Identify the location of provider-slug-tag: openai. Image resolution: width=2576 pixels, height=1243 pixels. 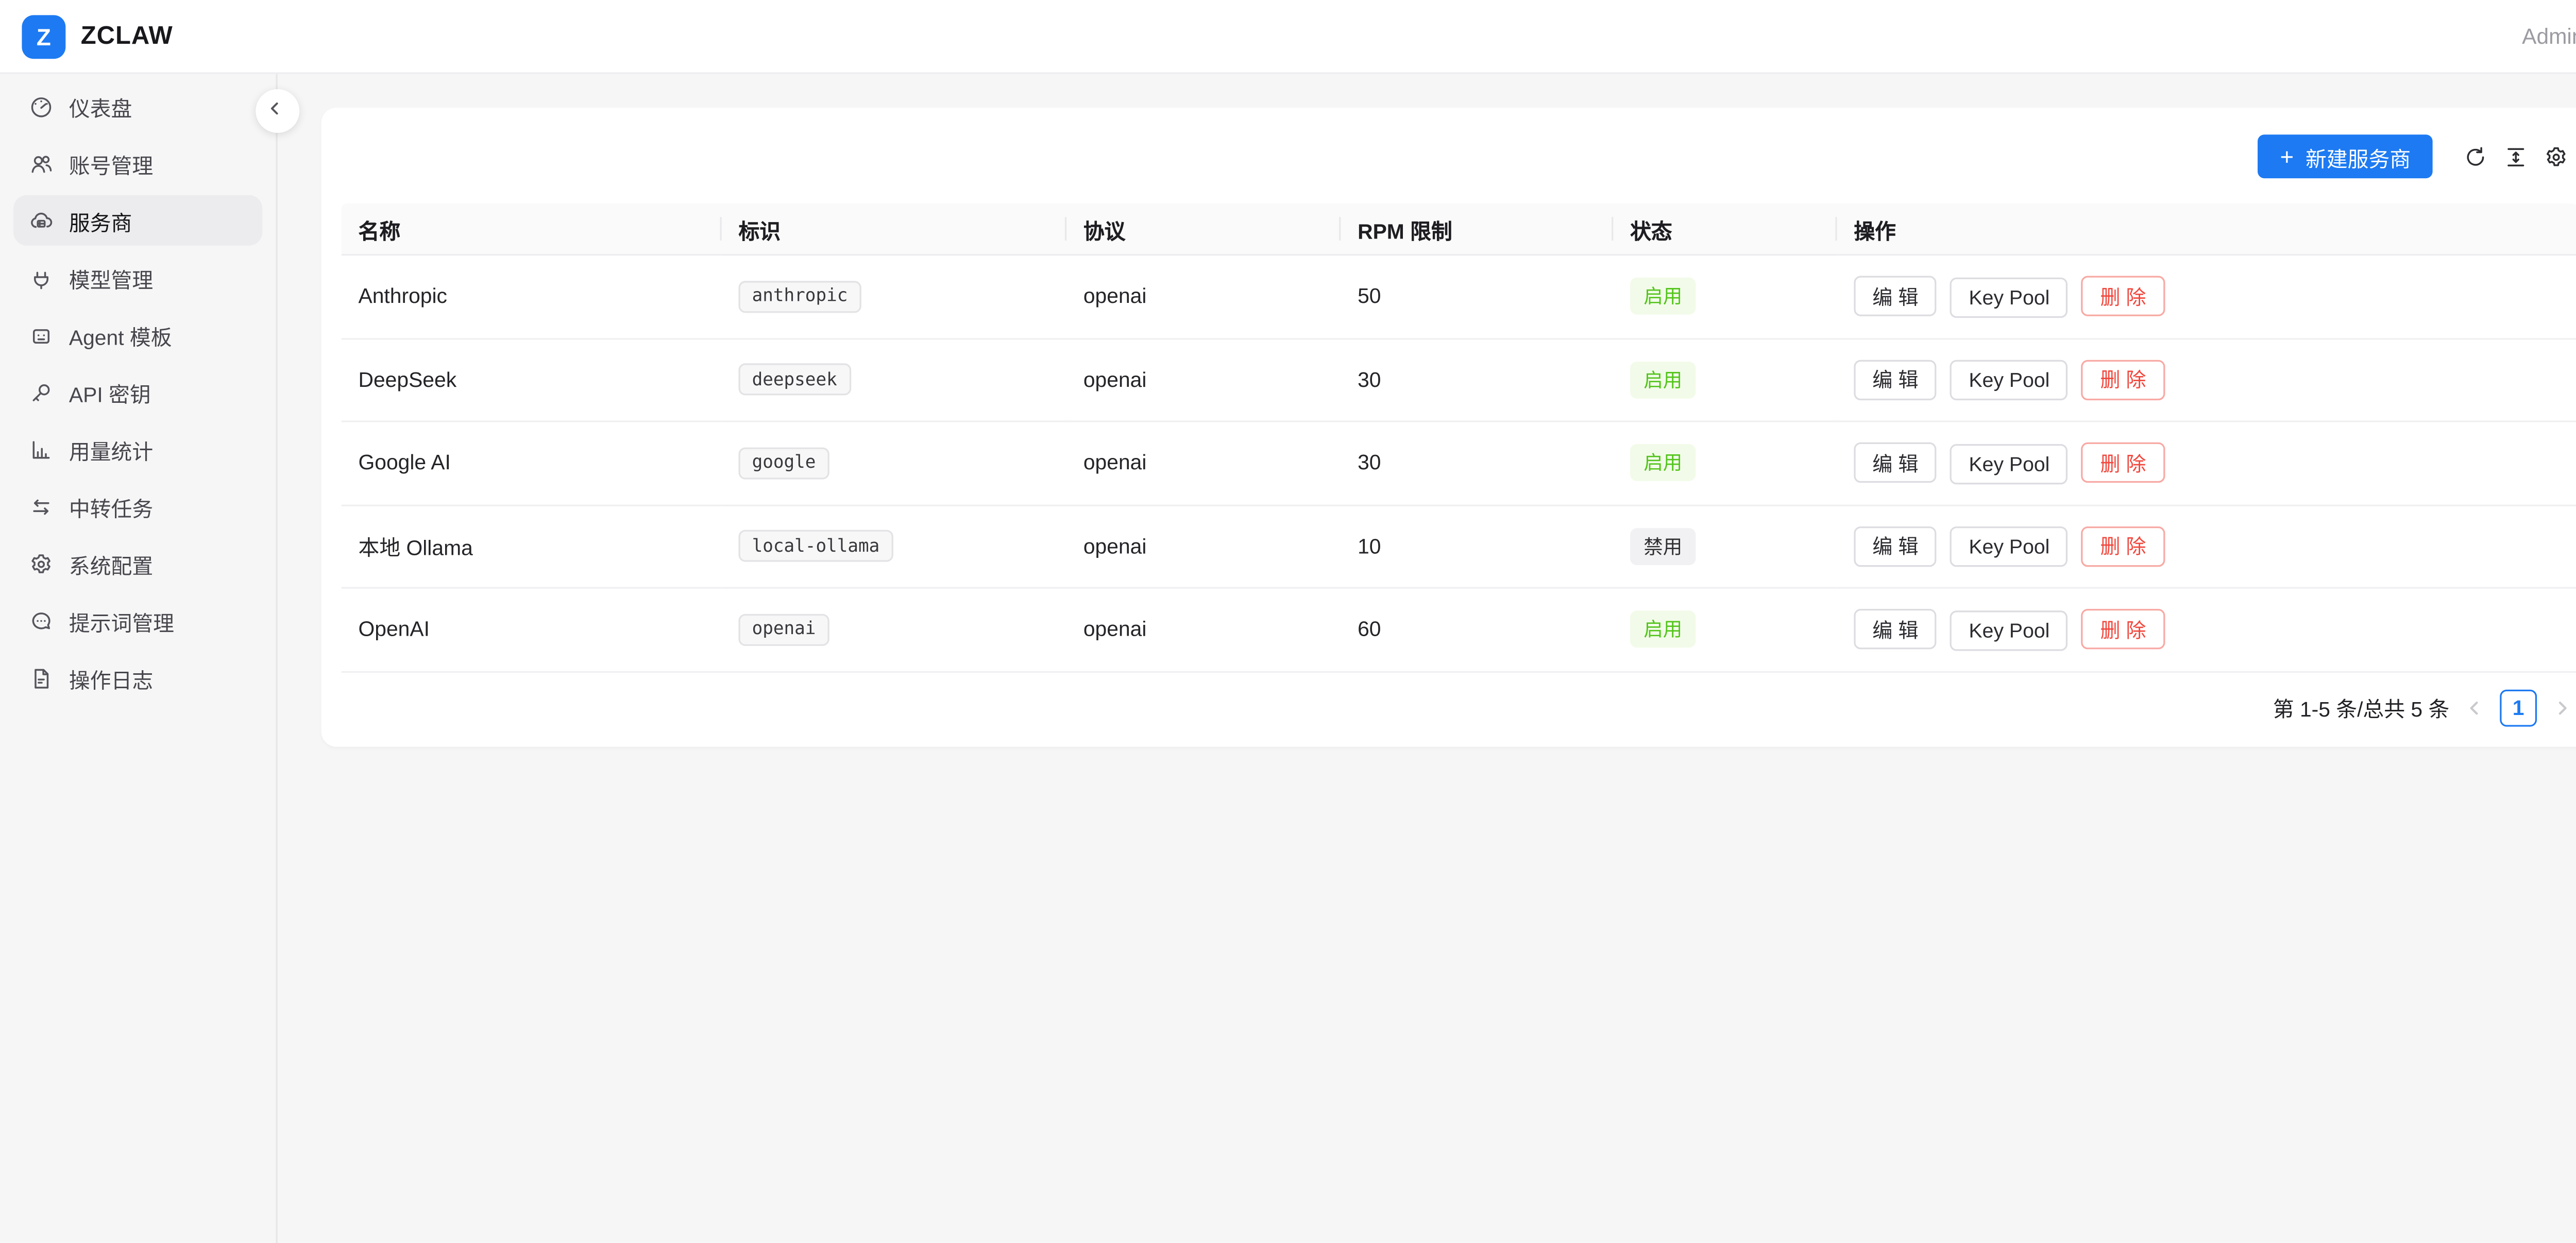
(783, 630).